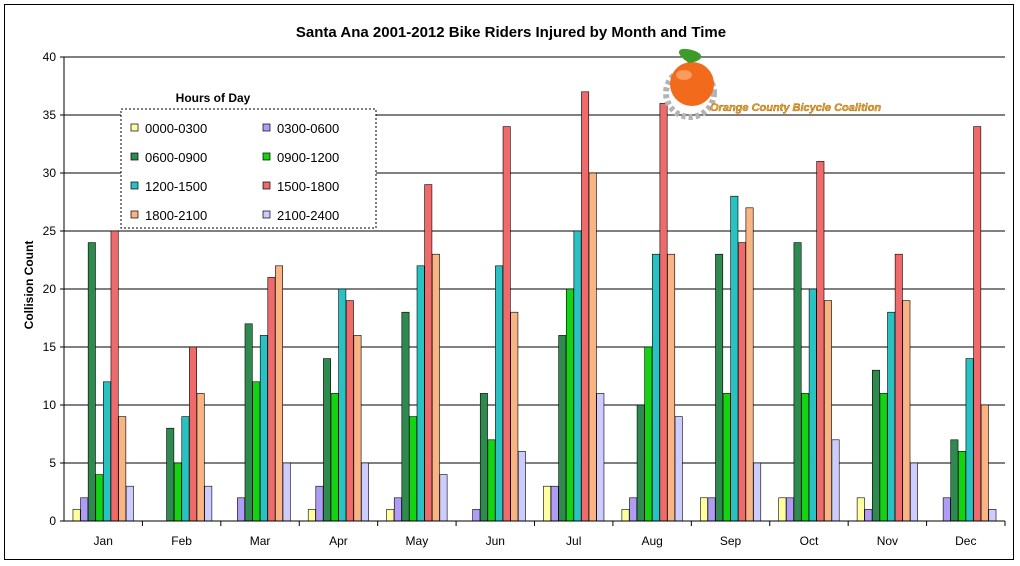 This screenshot has width=1020, height=566. What do you see at coordinates (260, 541) in the screenshot?
I see `x-tick-label: Mar` at bounding box center [260, 541].